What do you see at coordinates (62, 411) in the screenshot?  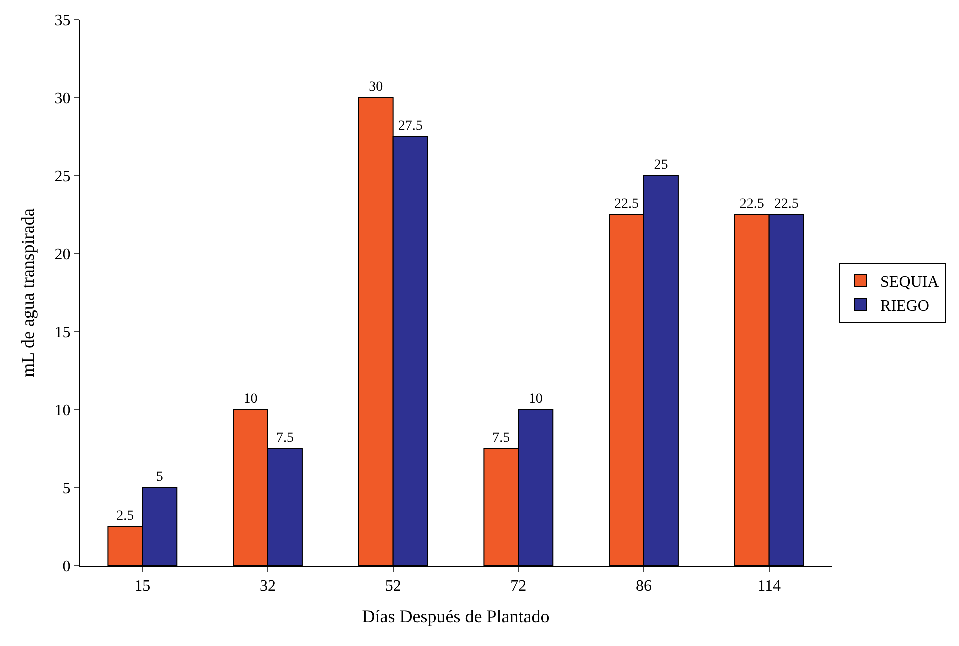 I see `y-tick-label: 10` at bounding box center [62, 411].